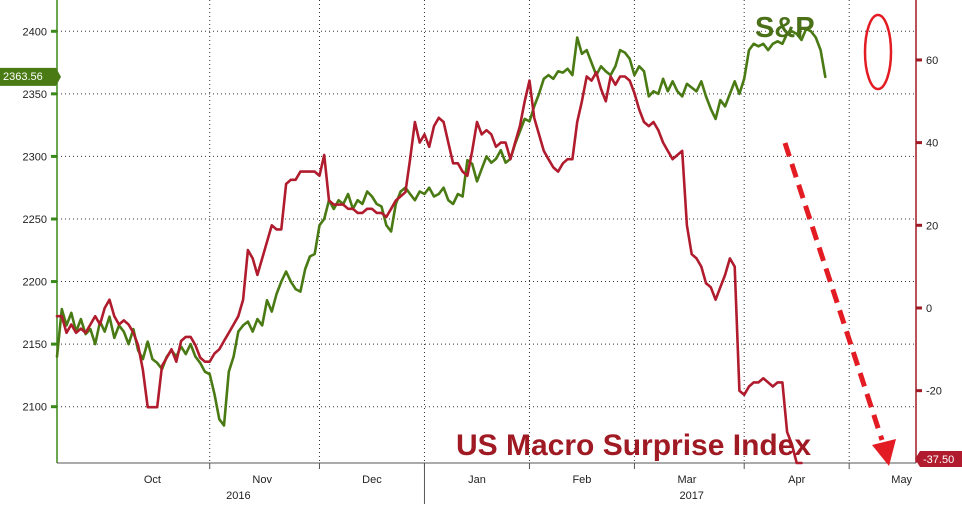 The width and height of the screenshot is (962, 507). Describe the element at coordinates (686, 480) in the screenshot. I see `month-label: Mar` at that location.